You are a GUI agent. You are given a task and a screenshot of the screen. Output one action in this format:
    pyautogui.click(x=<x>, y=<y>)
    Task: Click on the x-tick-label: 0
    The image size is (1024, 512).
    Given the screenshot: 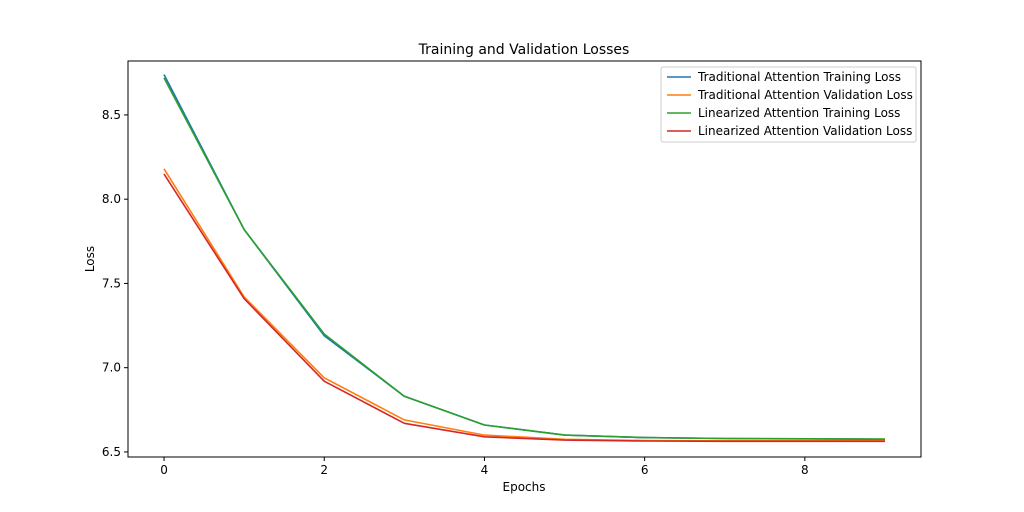 What is the action you would take?
    pyautogui.click(x=164, y=470)
    